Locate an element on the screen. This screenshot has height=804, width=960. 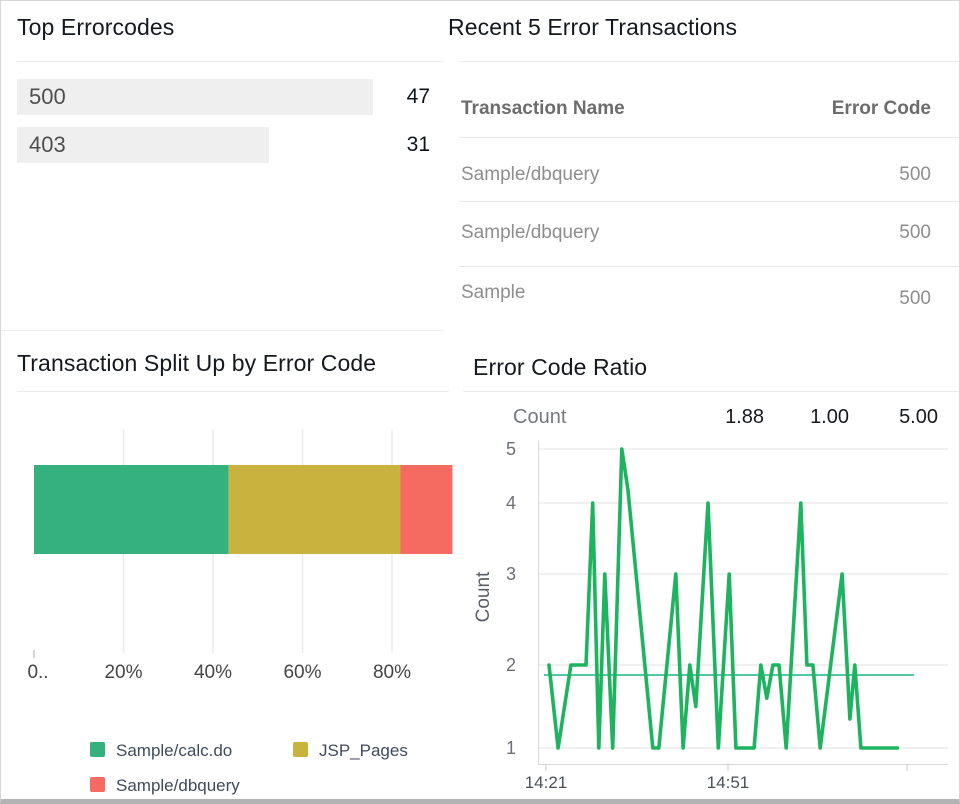
x-axis-label: 20% is located at coordinates (123, 672).